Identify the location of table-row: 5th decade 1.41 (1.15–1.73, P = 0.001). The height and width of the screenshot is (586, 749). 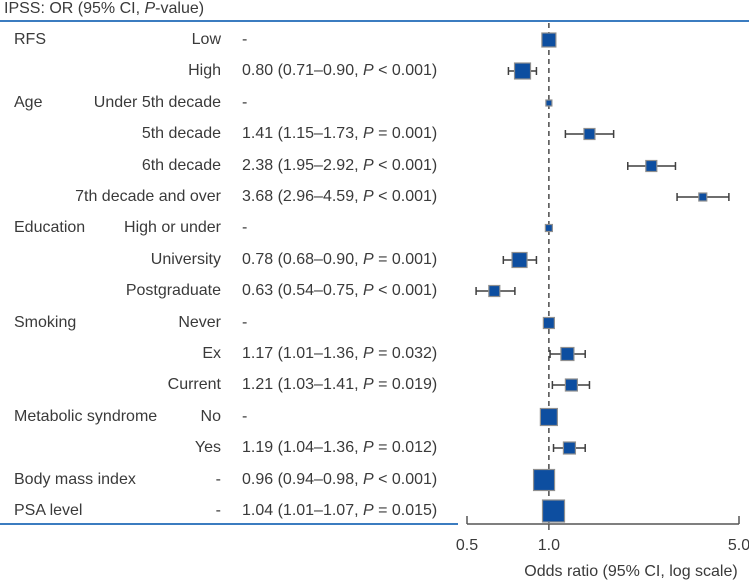
(230, 134).